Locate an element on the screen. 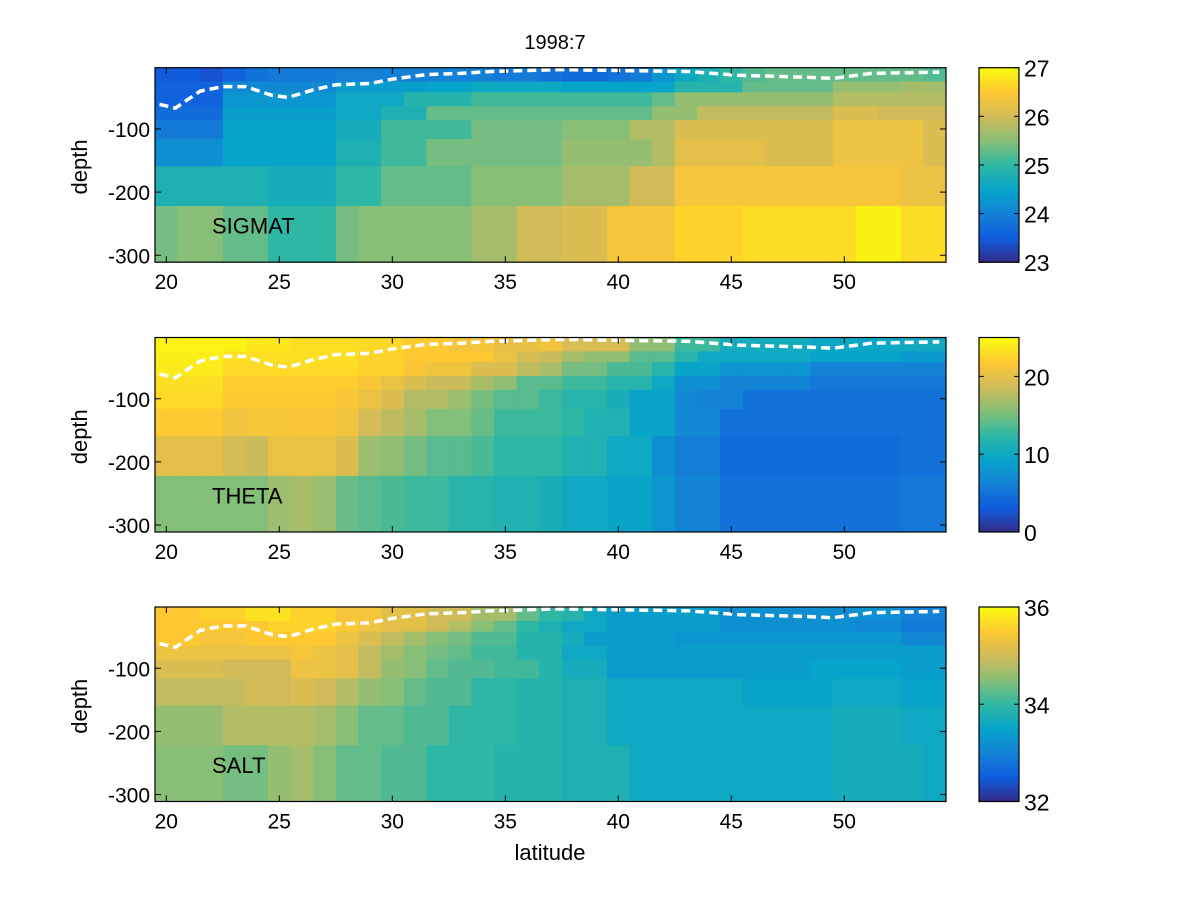  y-tick-label: -300 is located at coordinates (129, 796).